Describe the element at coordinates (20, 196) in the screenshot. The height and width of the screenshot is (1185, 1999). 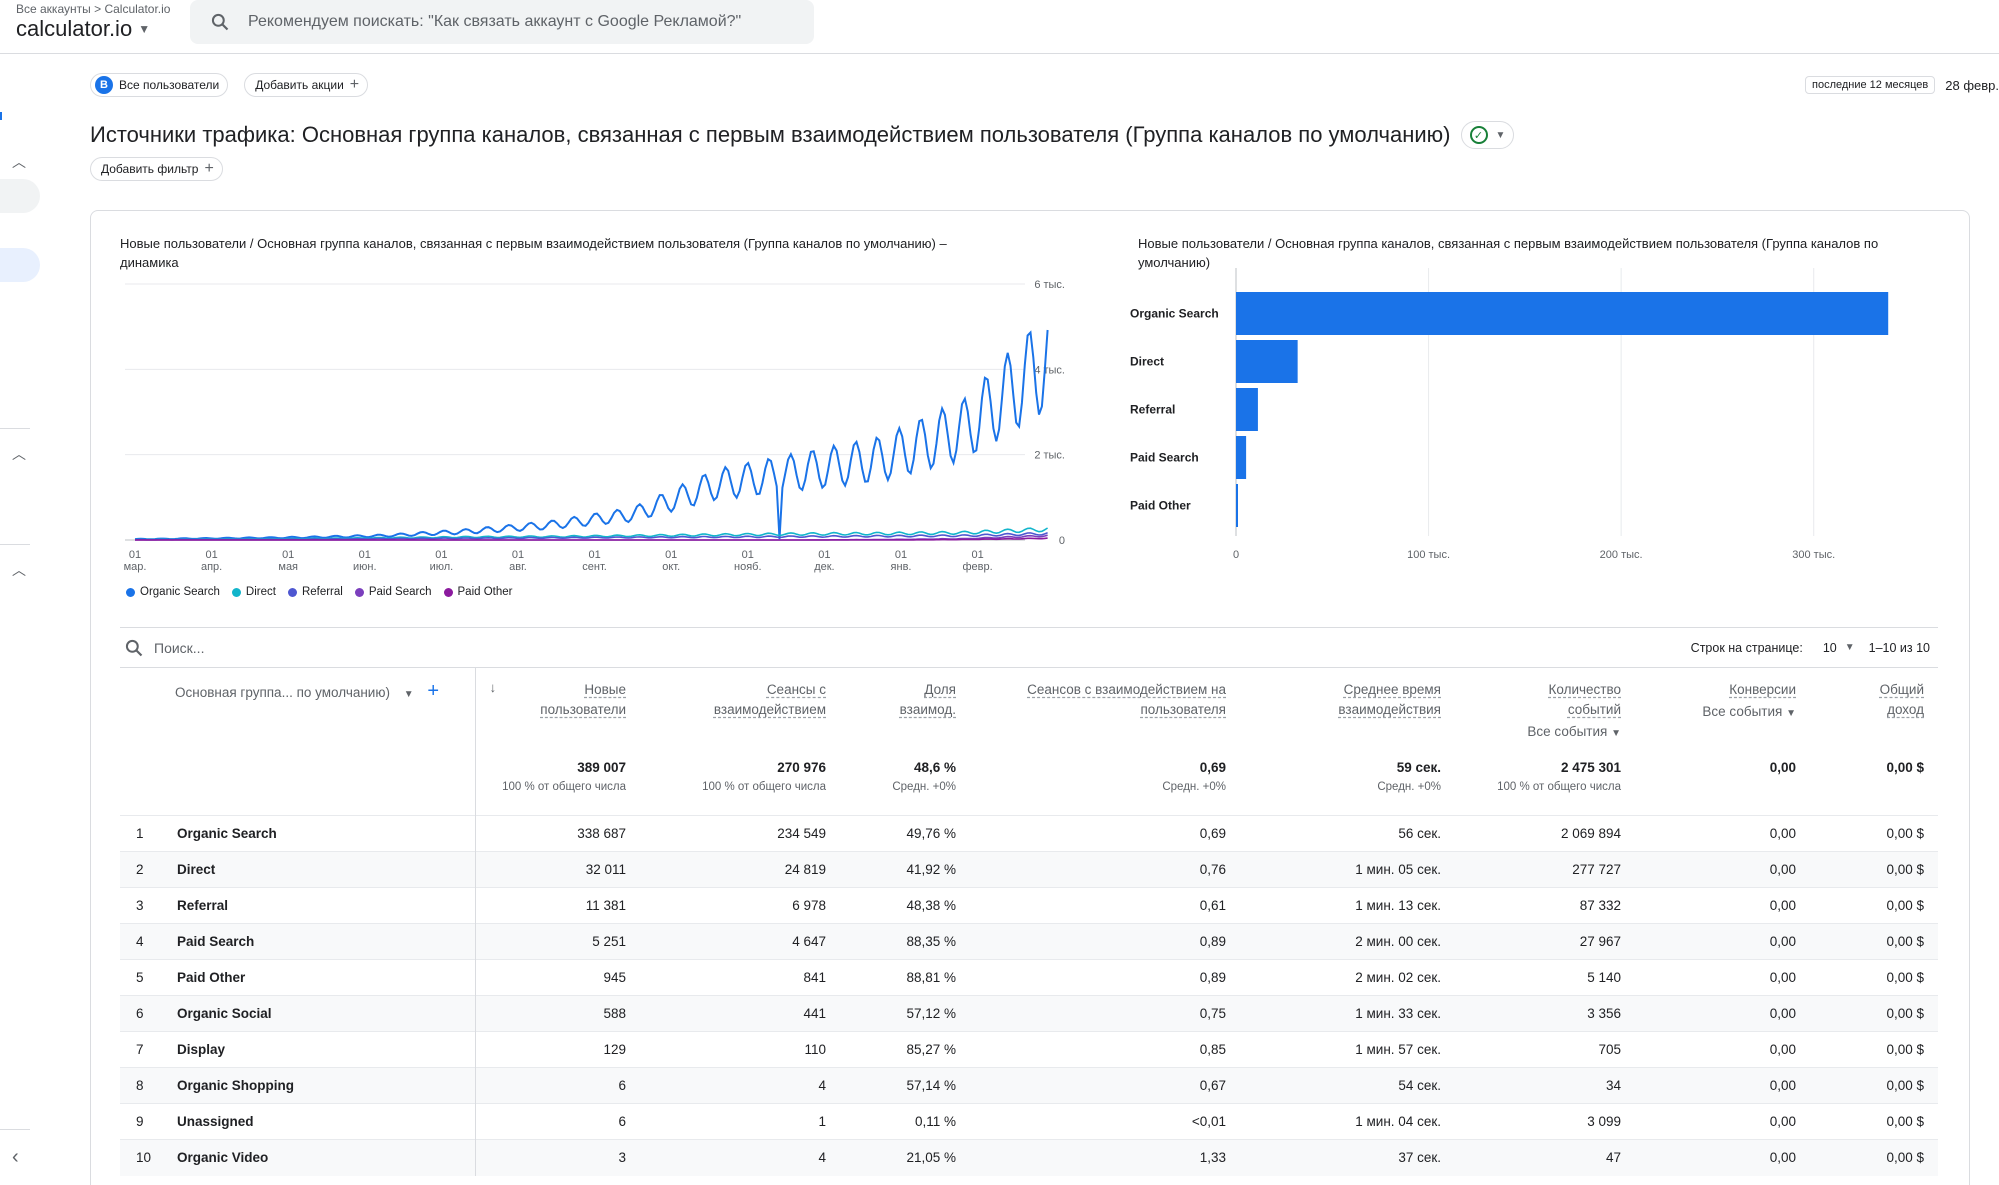
I see `rail-item-selected` at that location.